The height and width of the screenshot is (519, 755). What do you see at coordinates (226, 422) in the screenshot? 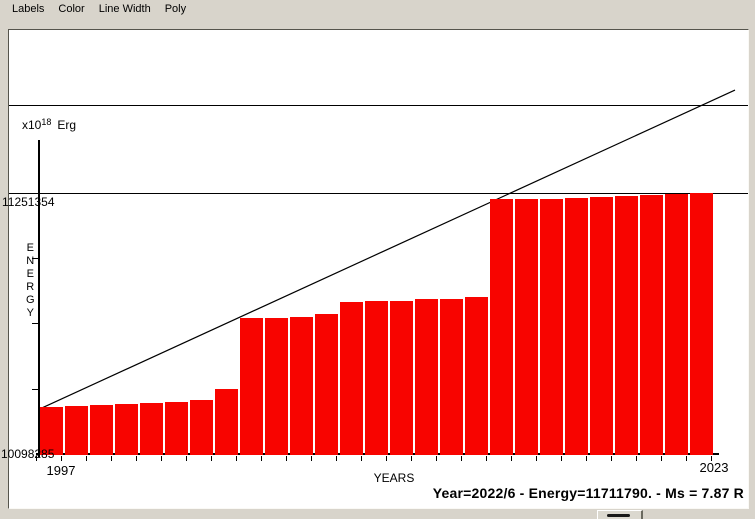
I see `energy-bar-2004` at bounding box center [226, 422].